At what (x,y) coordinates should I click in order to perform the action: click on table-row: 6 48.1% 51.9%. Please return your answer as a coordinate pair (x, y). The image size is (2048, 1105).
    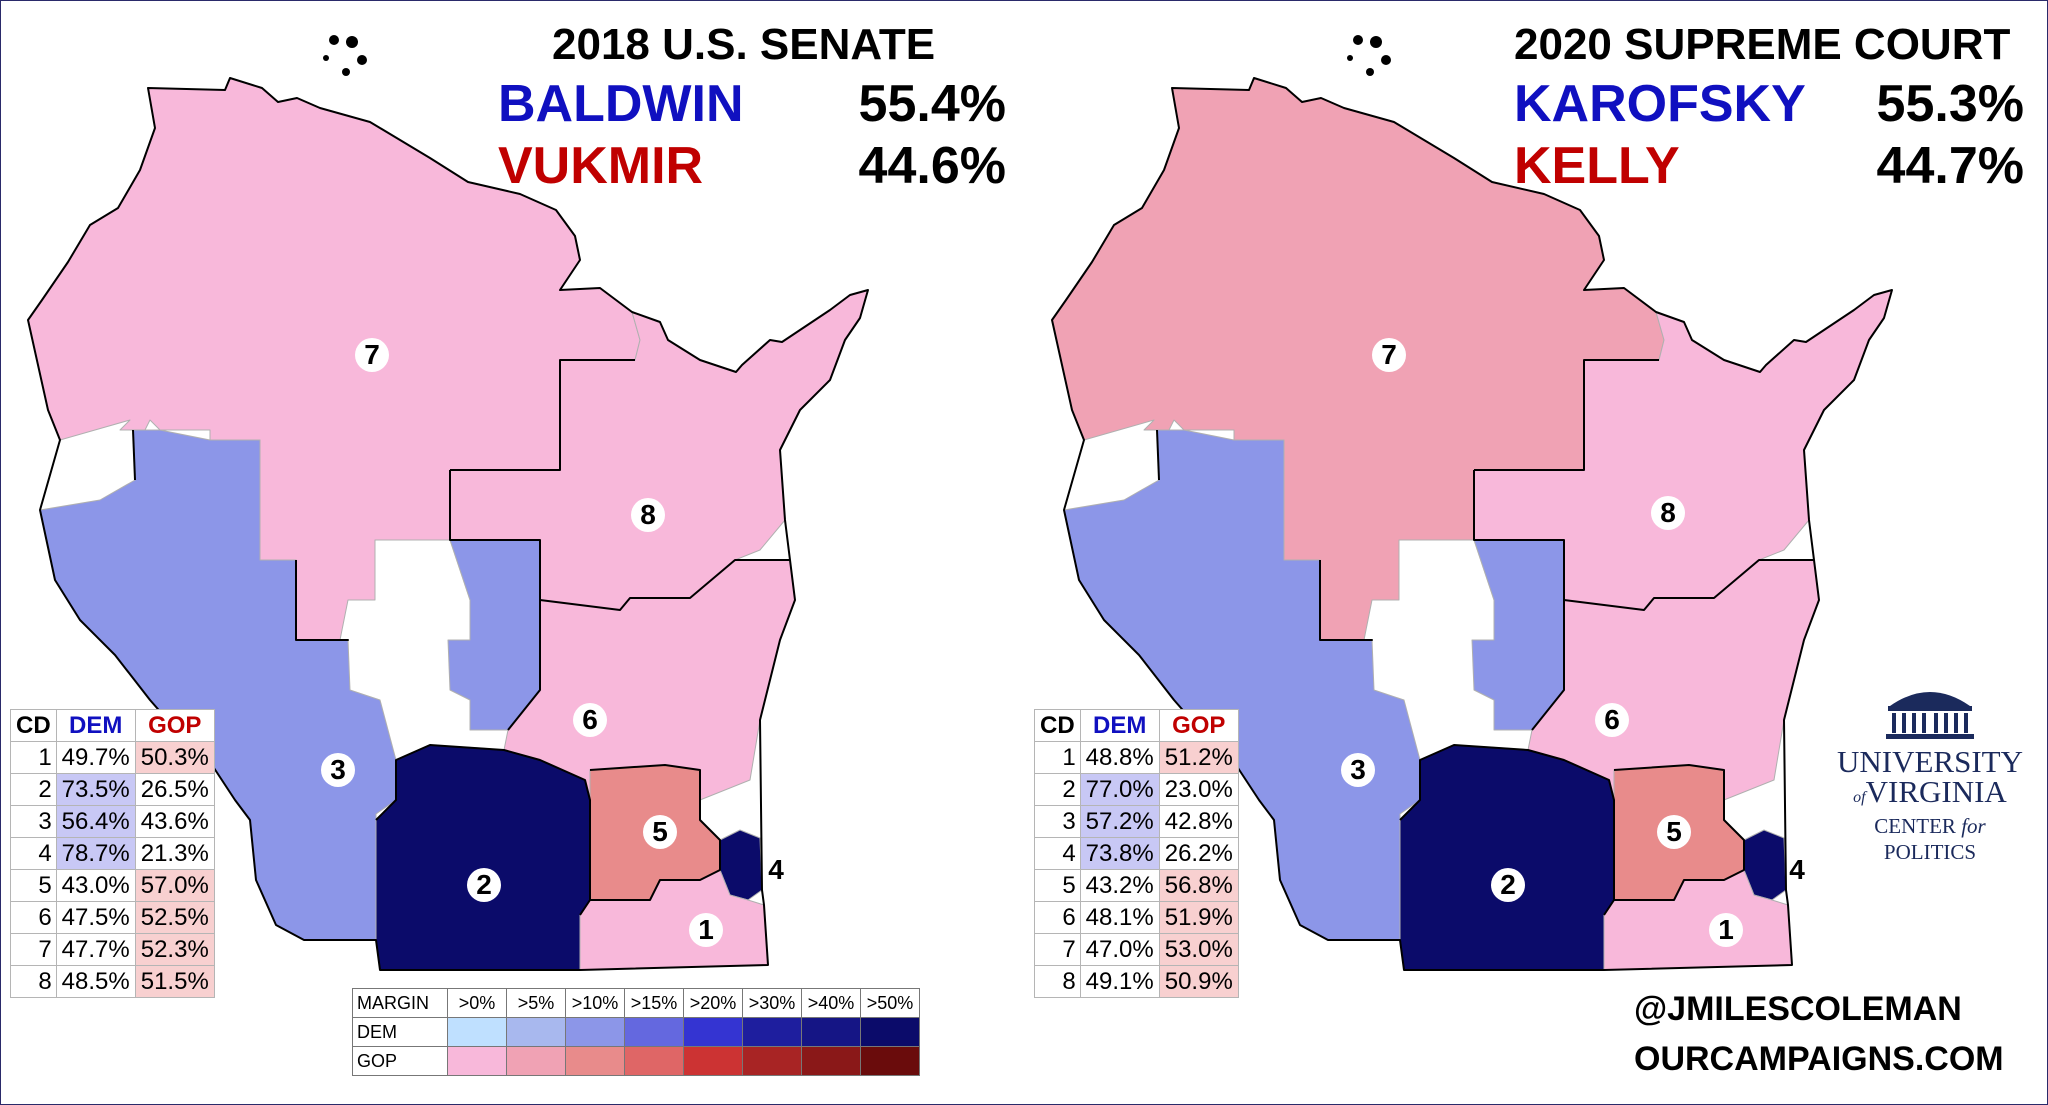
    Looking at the image, I should click on (1136, 917).